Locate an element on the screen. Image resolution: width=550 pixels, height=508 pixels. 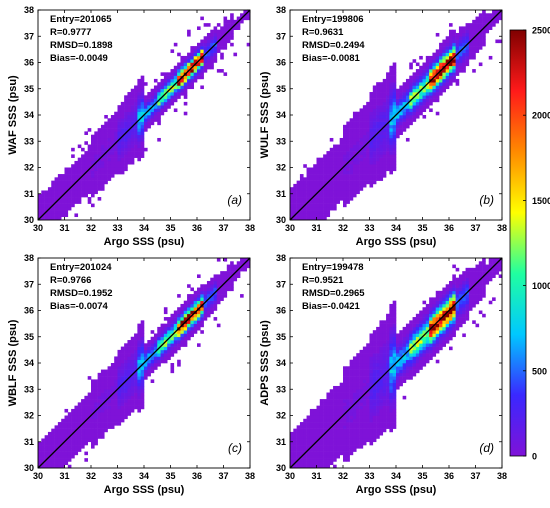
y-tick-label: 36 is located at coordinates (281, 311).